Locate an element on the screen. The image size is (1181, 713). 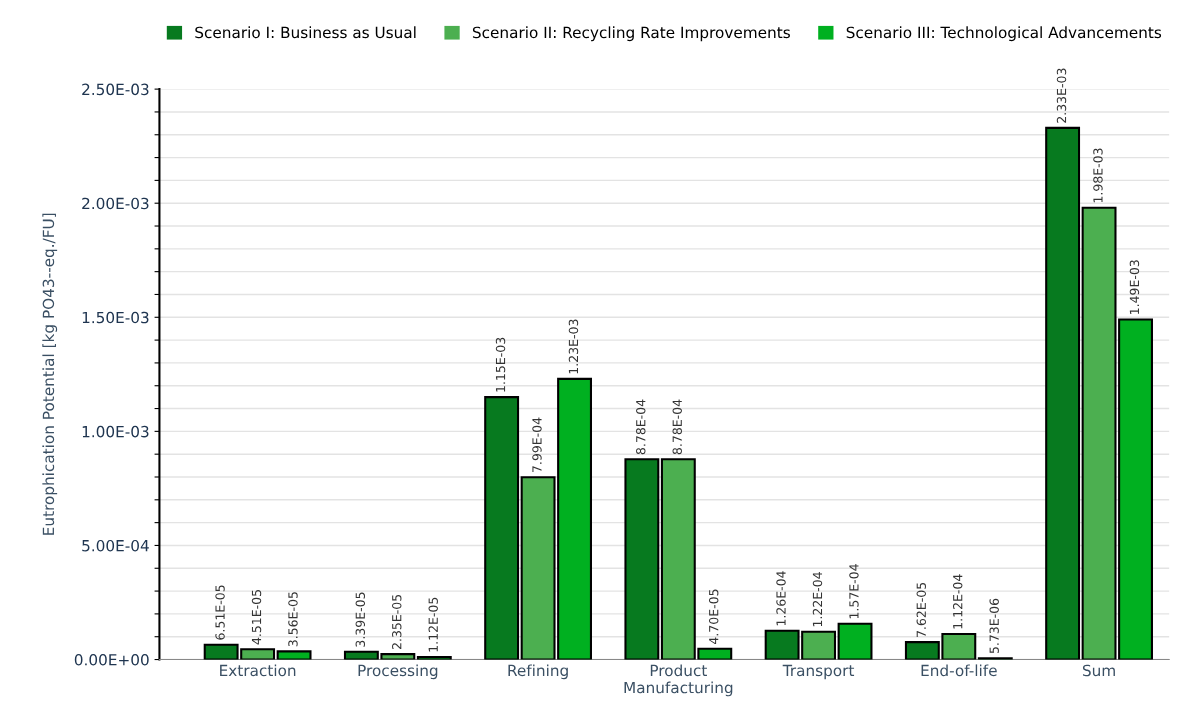
data-label: 1.26E-04 is located at coordinates (781, 598).